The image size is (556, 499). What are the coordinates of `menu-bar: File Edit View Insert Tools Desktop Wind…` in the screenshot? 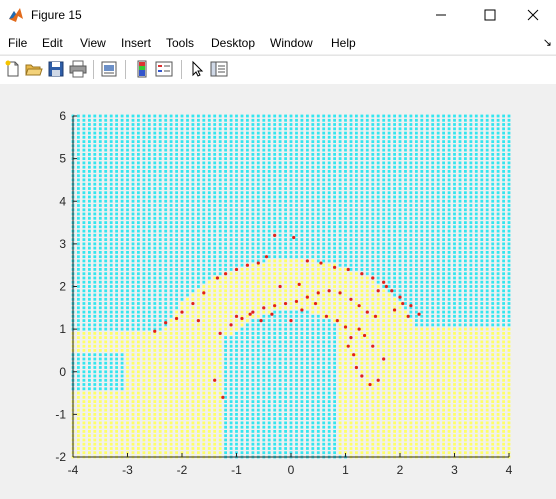 It's located at (278, 42).